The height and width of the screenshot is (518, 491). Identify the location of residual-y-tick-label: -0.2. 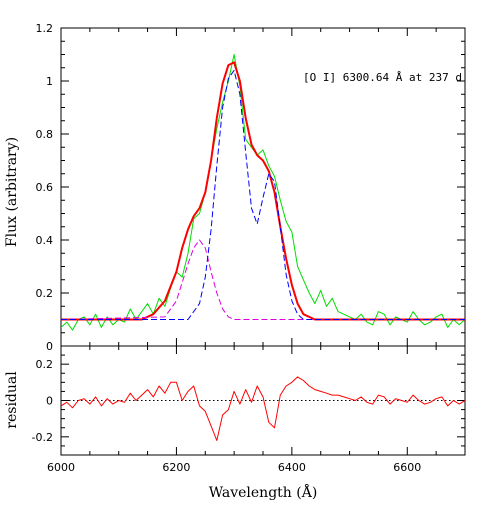
(42, 437).